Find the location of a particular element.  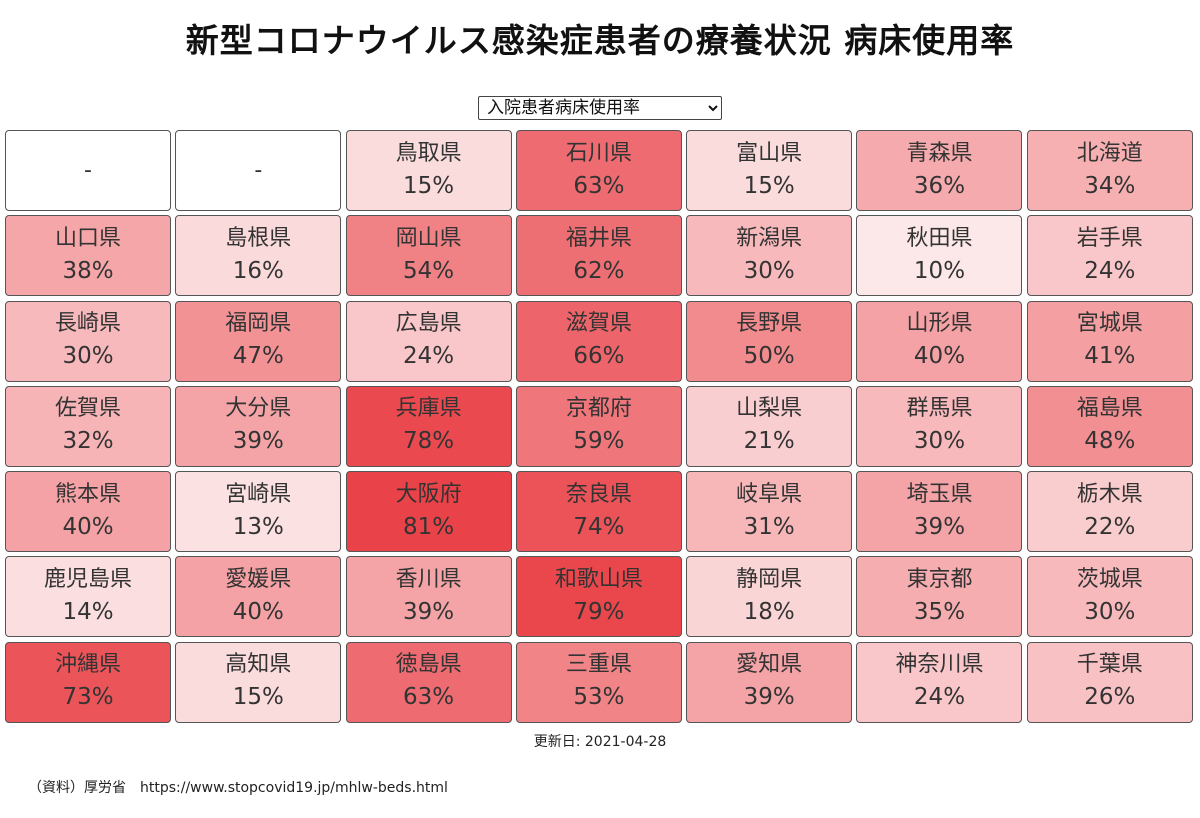

prefecture-cell: 青森県 36% is located at coordinates (939, 170).